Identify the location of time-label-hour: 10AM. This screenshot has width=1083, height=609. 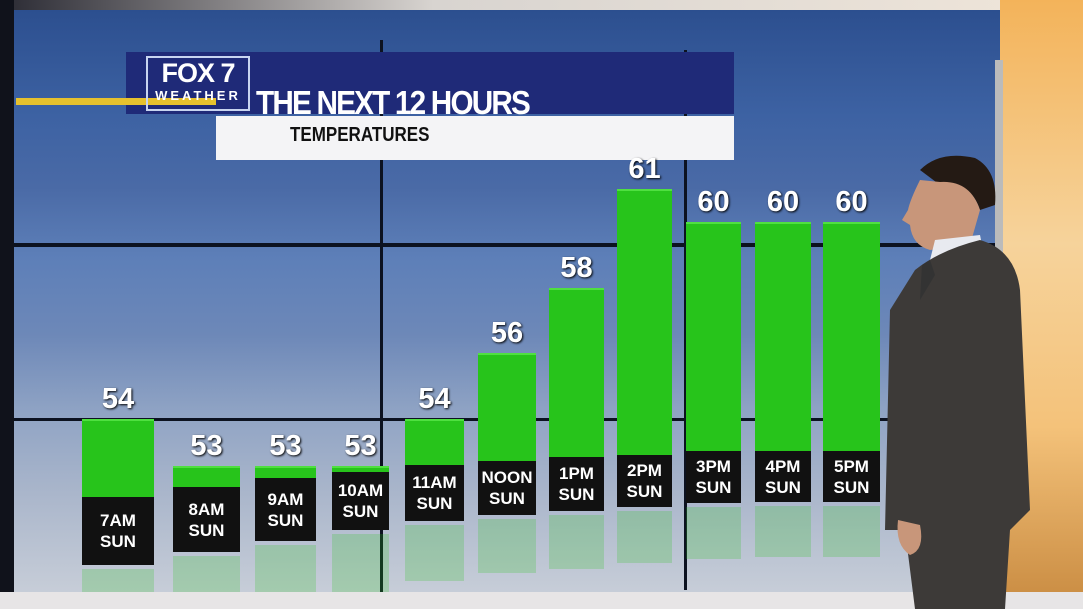
(360, 490).